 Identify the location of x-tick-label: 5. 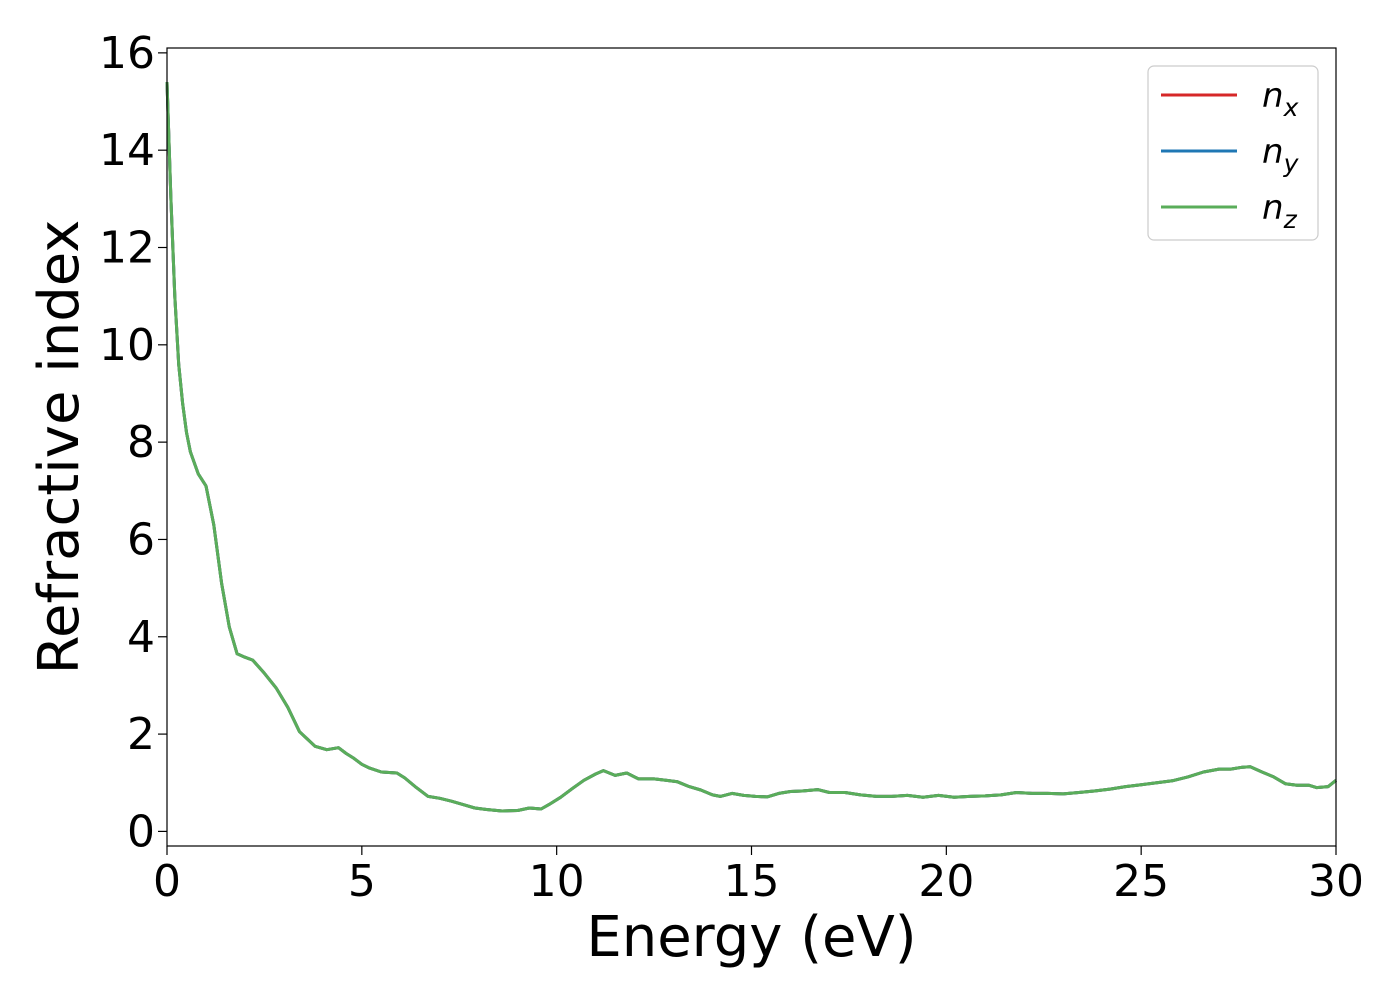
(362, 881).